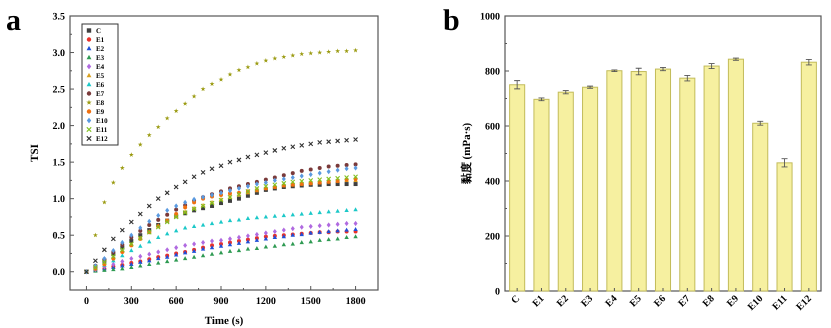 This screenshot has height=328, width=831. I want to click on y-tick-label: 400, so click(492, 182).